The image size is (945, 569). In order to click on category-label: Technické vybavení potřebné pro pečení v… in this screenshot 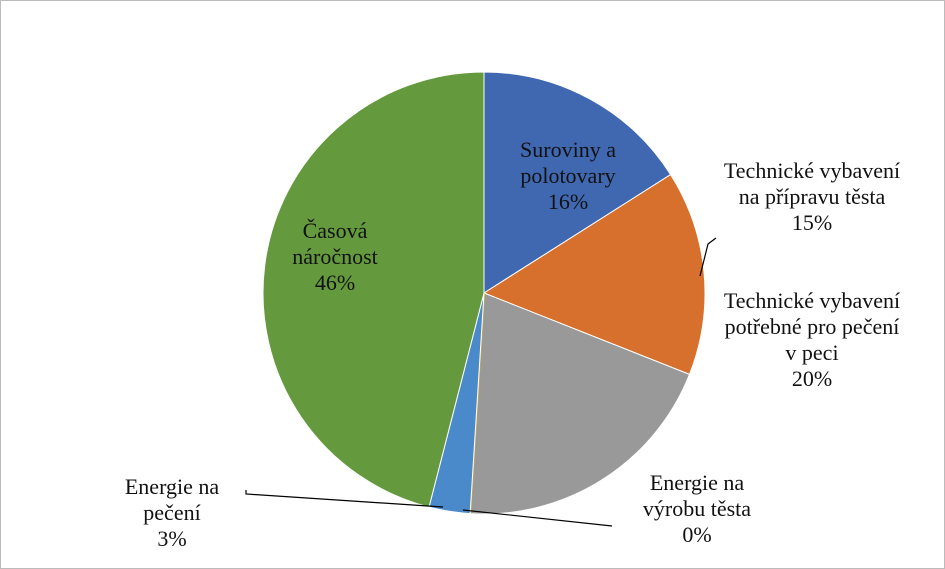, I will do `click(812, 326)`.